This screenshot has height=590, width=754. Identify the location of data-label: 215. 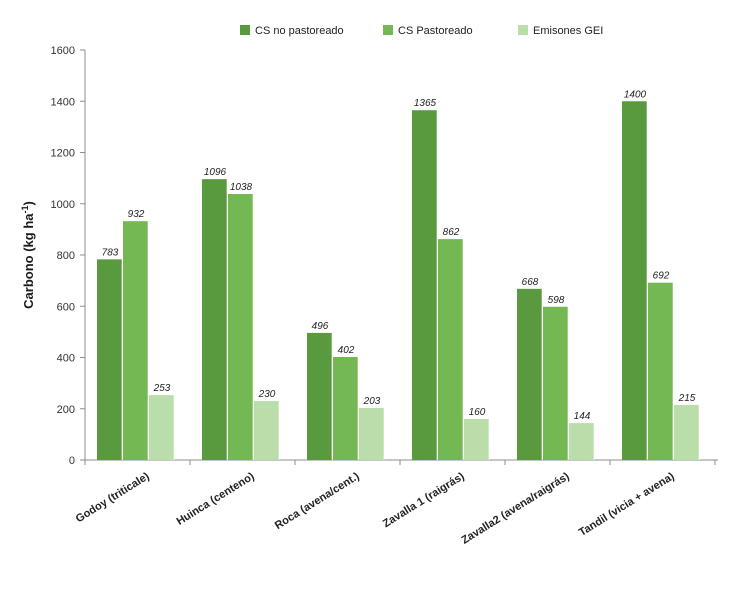
(687, 398).